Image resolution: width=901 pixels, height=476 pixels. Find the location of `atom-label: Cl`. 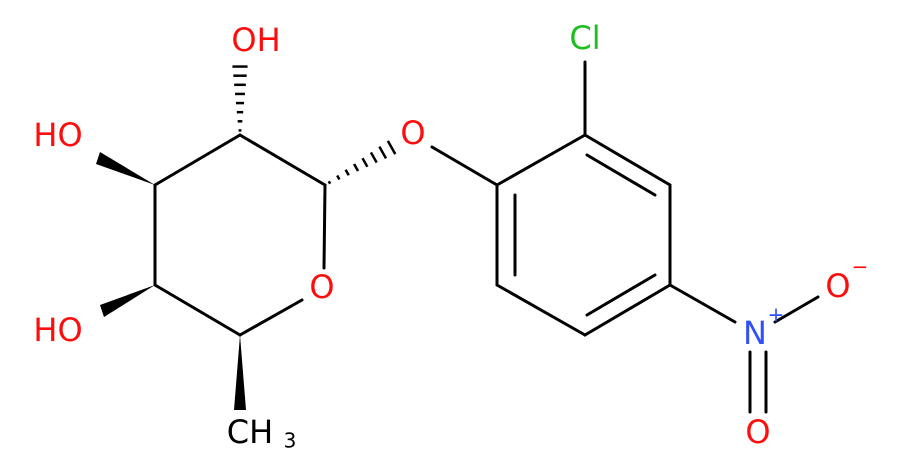

atom-label: Cl is located at coordinates (584, 38).